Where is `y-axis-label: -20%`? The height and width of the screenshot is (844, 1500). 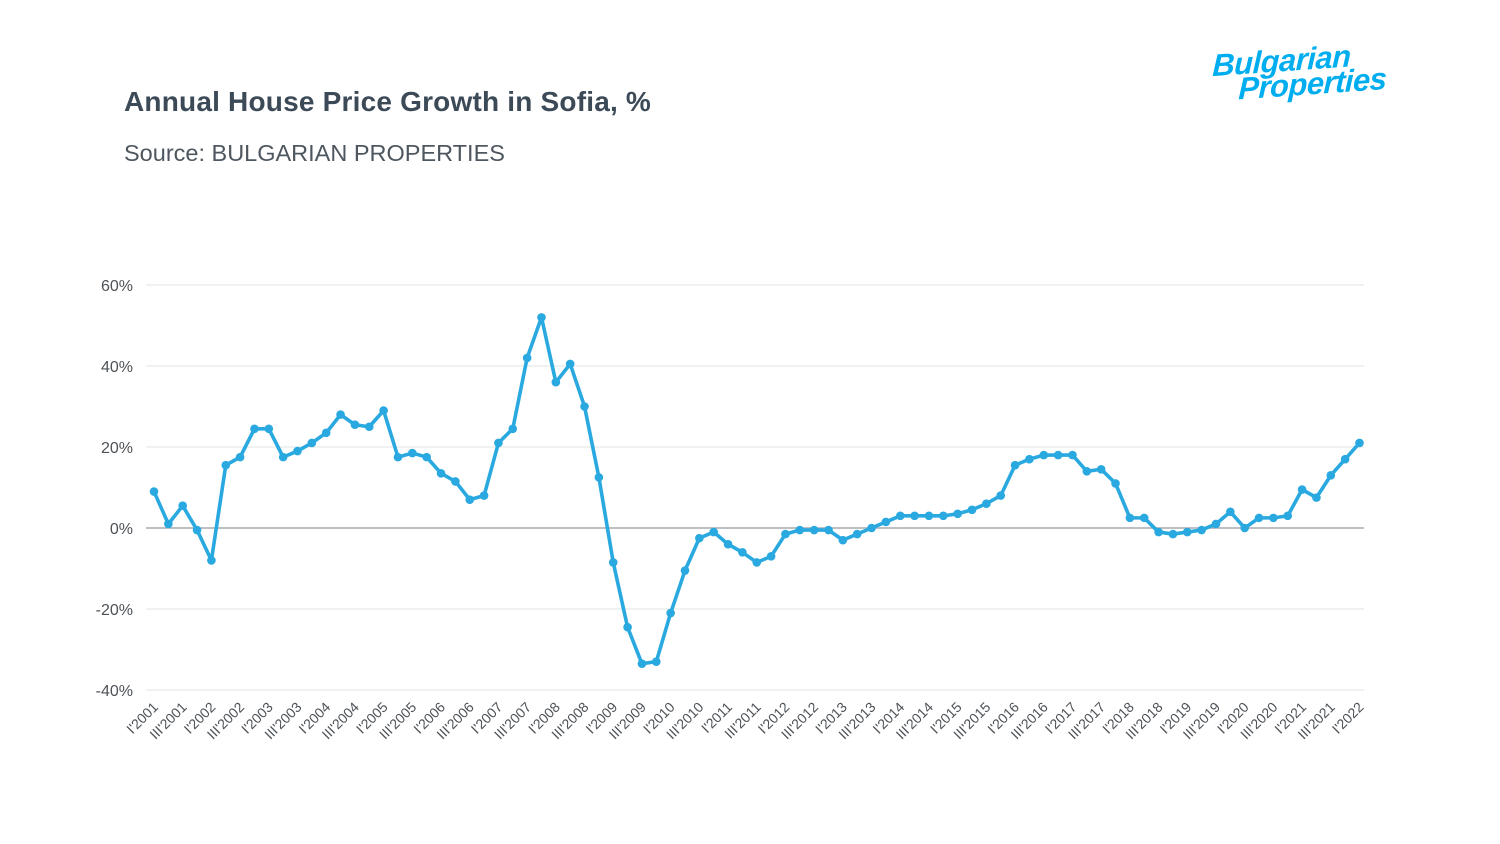 y-axis-label: -20% is located at coordinates (114, 610).